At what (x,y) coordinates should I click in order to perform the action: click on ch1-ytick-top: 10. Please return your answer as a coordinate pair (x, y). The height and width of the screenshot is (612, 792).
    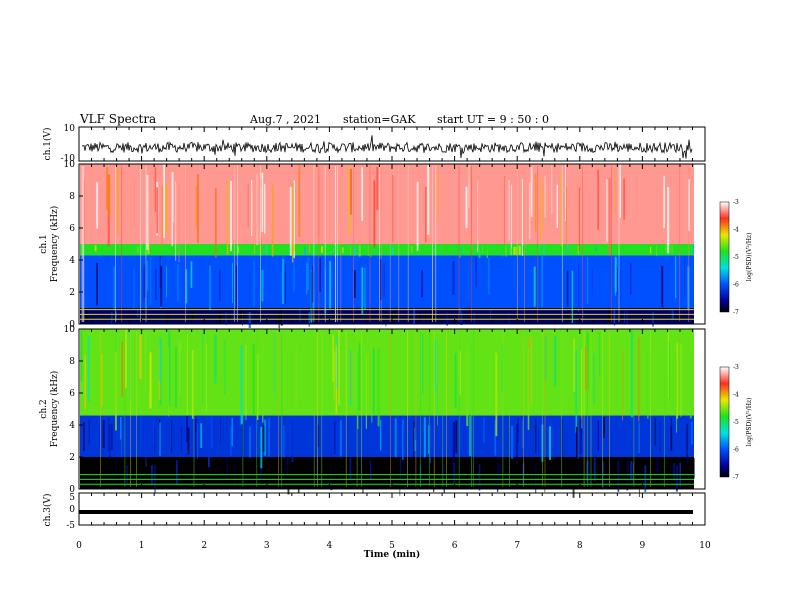
    Looking at the image, I should click on (70, 129).